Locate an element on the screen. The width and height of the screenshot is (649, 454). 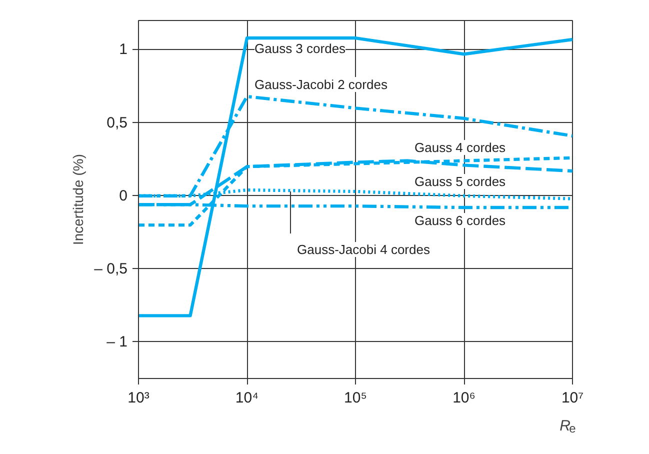
y-tick-label: – 0,5 is located at coordinates (111, 269).